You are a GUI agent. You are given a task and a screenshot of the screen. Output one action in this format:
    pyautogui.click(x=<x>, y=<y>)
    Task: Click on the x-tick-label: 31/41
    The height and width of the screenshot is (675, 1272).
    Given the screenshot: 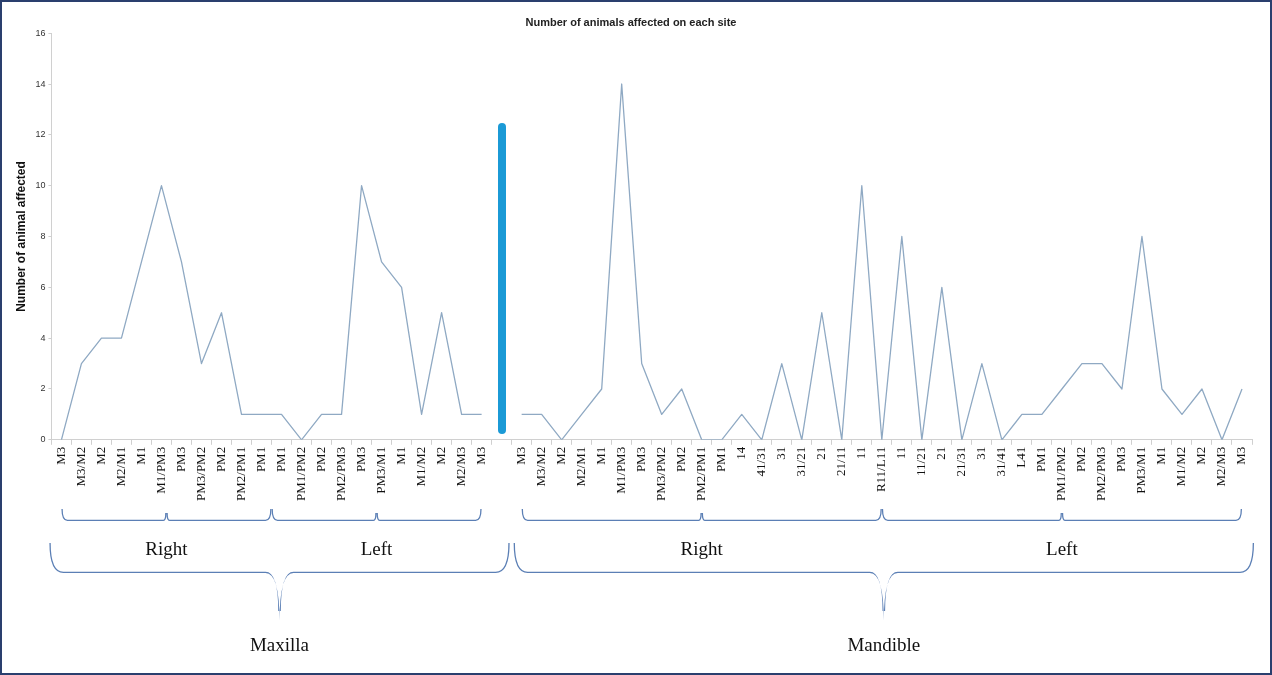 What is the action you would take?
    pyautogui.click(x=1001, y=461)
    